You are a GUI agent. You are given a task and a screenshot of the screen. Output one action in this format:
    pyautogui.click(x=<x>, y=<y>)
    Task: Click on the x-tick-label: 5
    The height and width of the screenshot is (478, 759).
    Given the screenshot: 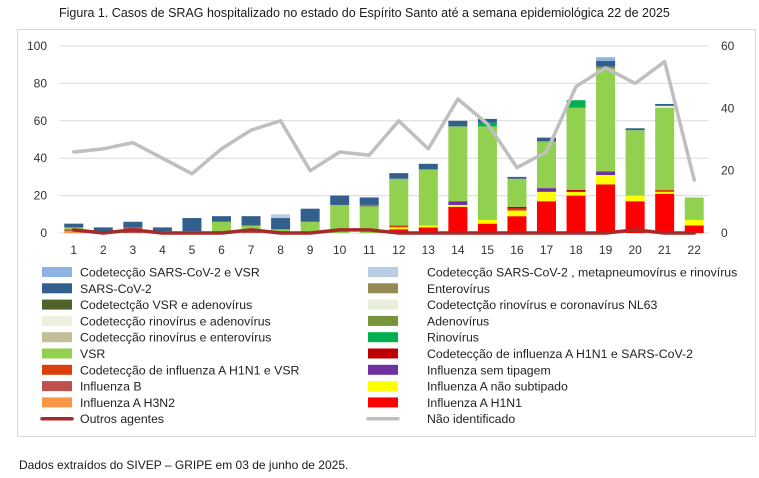 What is the action you would take?
    pyautogui.click(x=192, y=250)
    